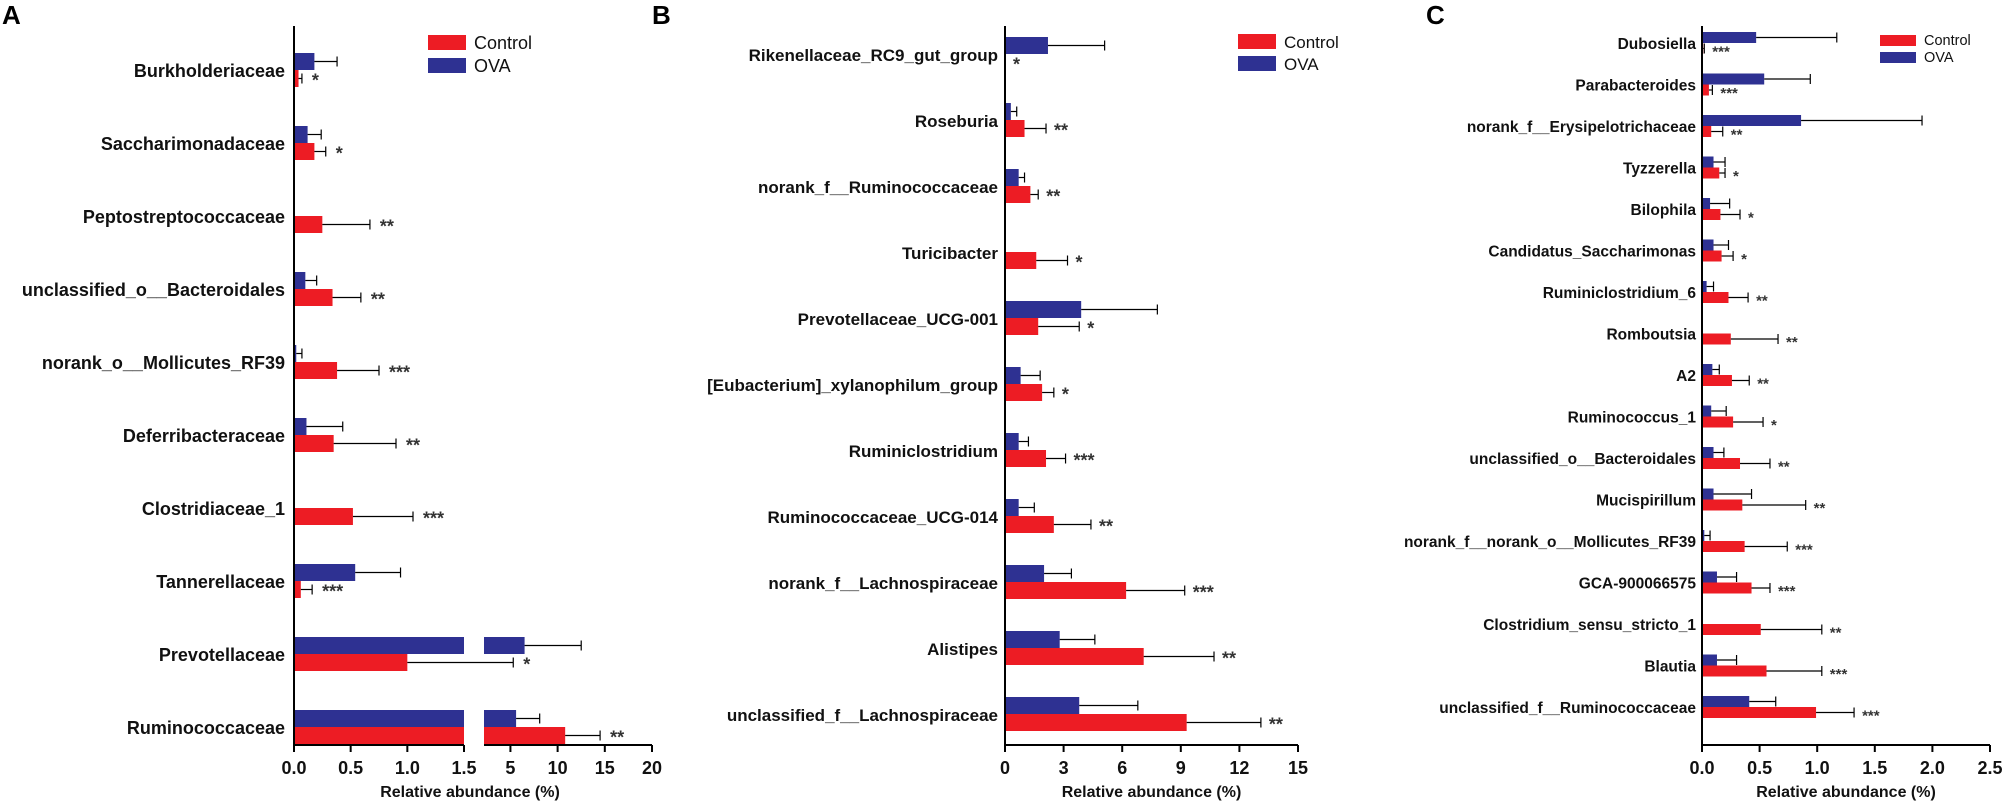  What do you see at coordinates (1074, 656) in the screenshot?
I see `bar-control-alistipes` at bounding box center [1074, 656].